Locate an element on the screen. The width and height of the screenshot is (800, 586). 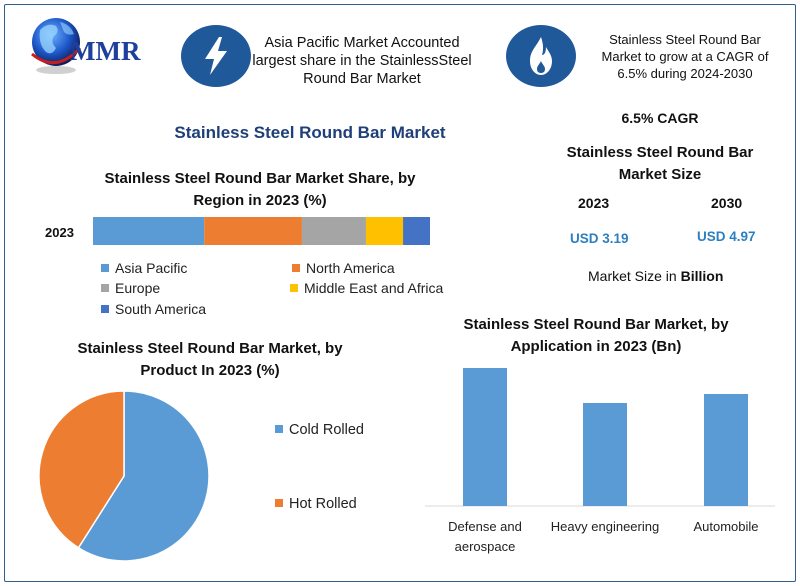
market-size-title: Stainless Steel Round Bar Market Size is located at coordinates (660, 164).